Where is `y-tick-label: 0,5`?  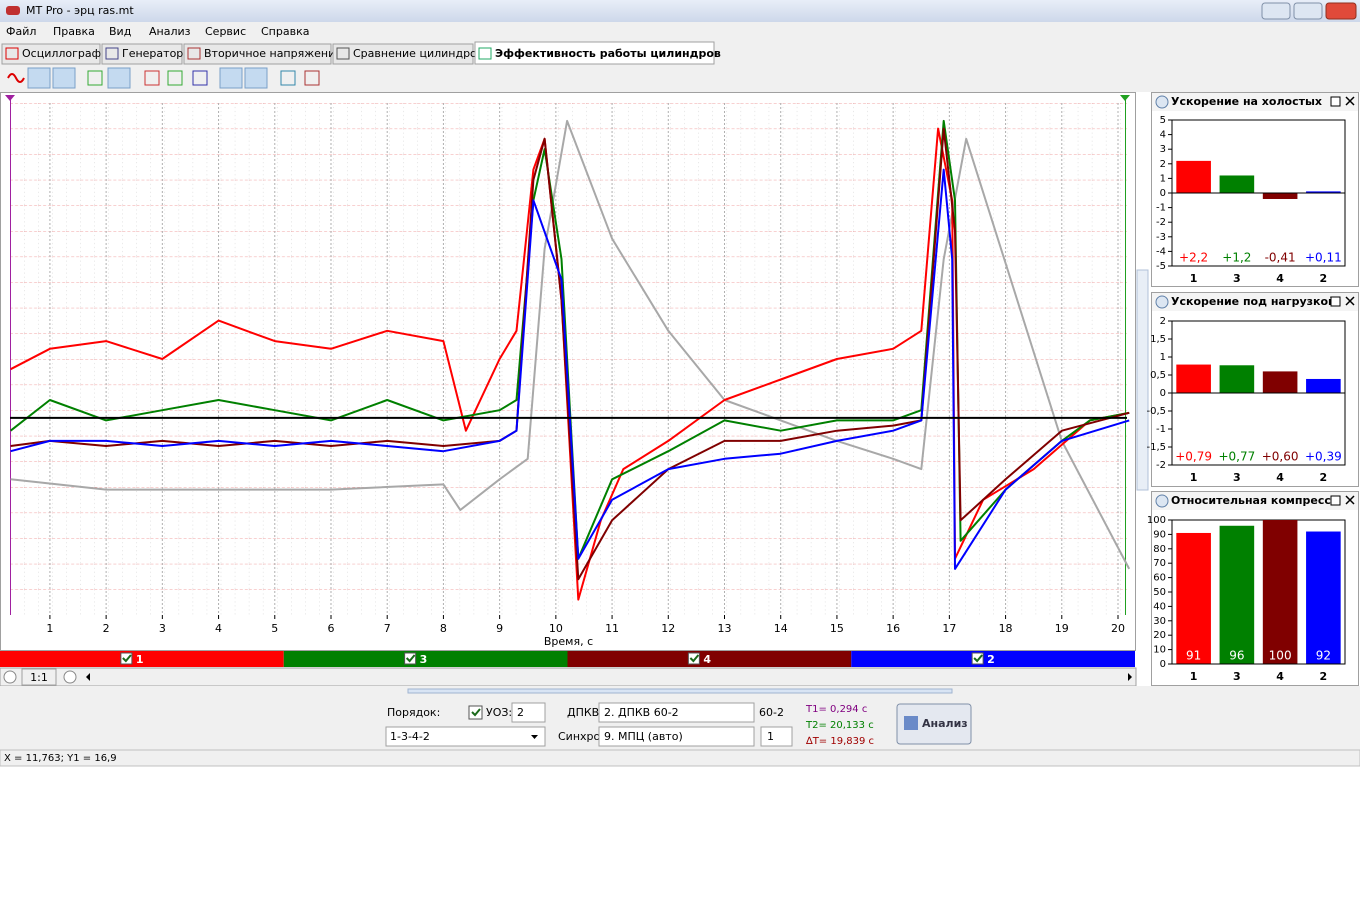 y-tick-label: 0,5 is located at coordinates (1158, 375).